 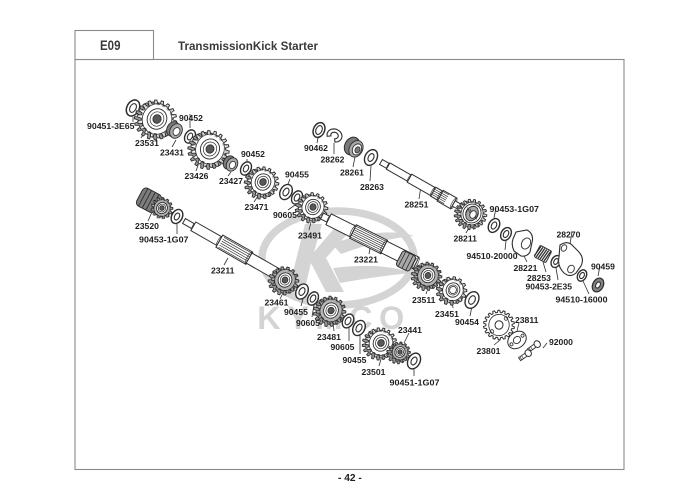 What do you see at coordinates (111, 126) in the screenshot?
I see `svg-text: 90451-3E65` at bounding box center [111, 126].